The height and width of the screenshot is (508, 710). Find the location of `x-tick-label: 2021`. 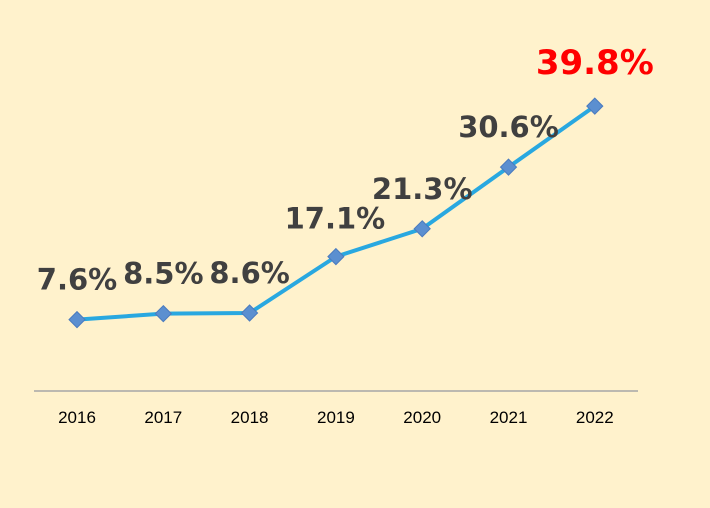

x-tick-label: 2021 is located at coordinates (509, 417).